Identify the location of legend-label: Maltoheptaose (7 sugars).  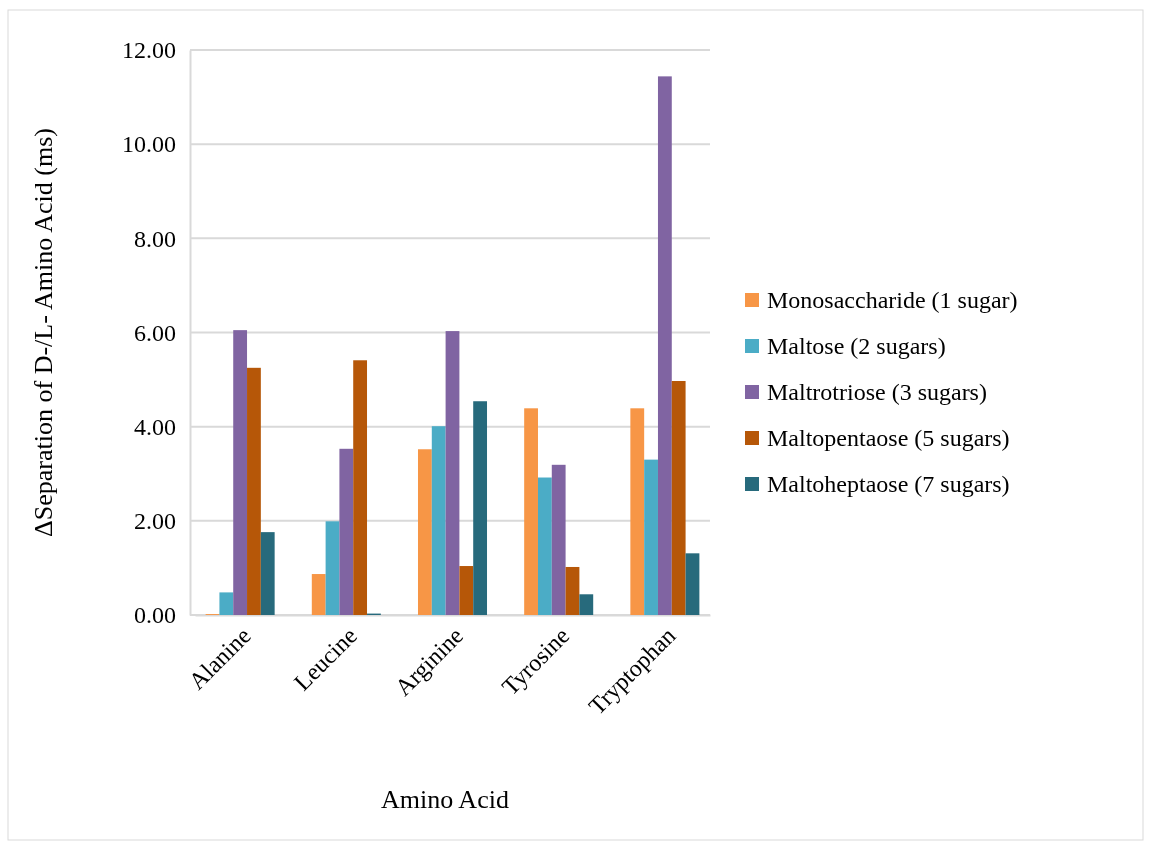
(888, 484).